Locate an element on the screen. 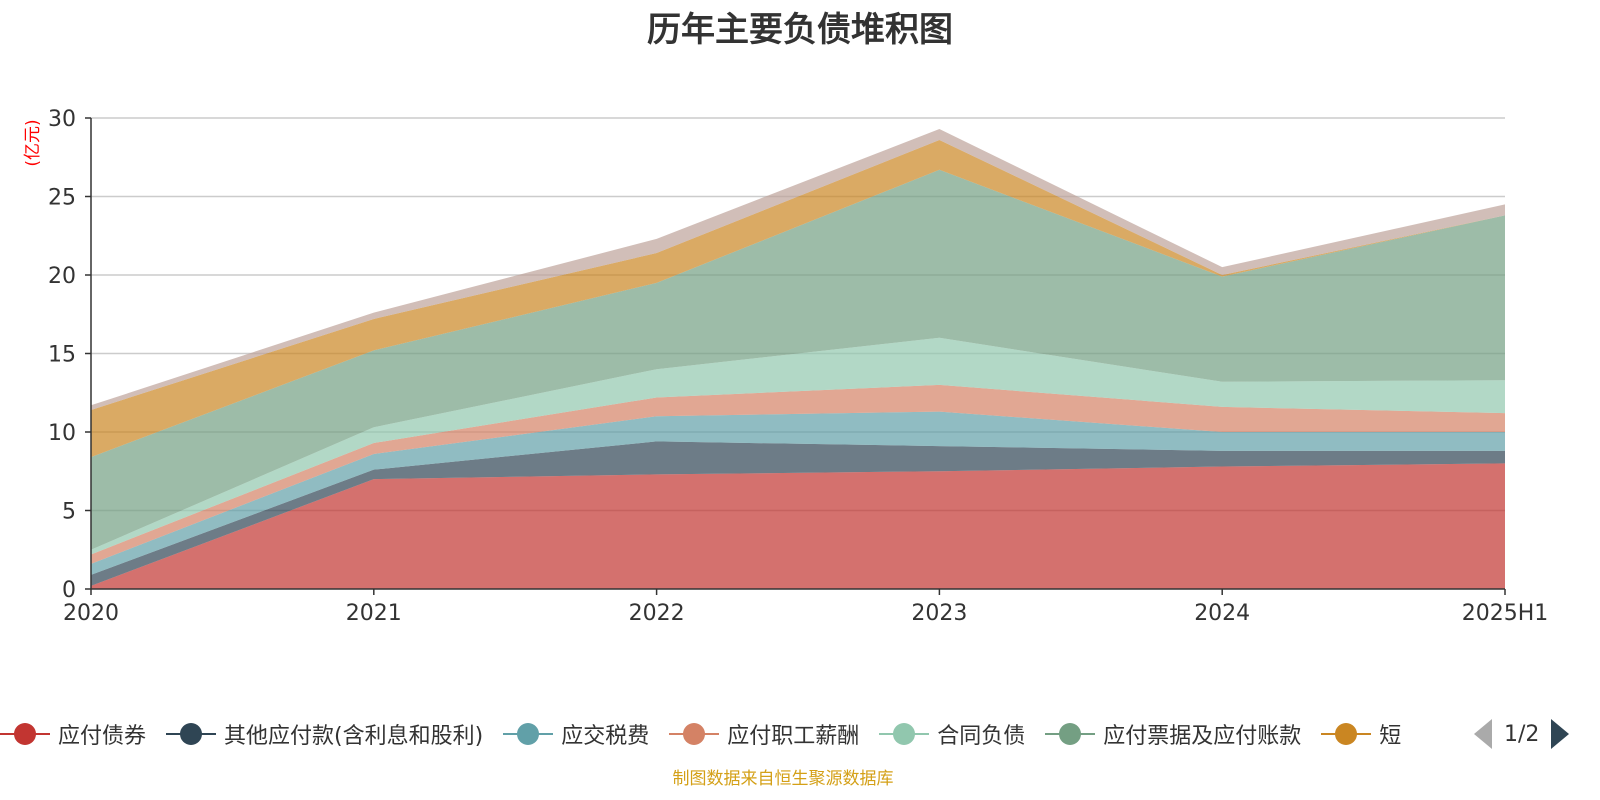 The width and height of the screenshot is (1600, 800). legend-item: 应付票据及应付账款 is located at coordinates (1173, 734).